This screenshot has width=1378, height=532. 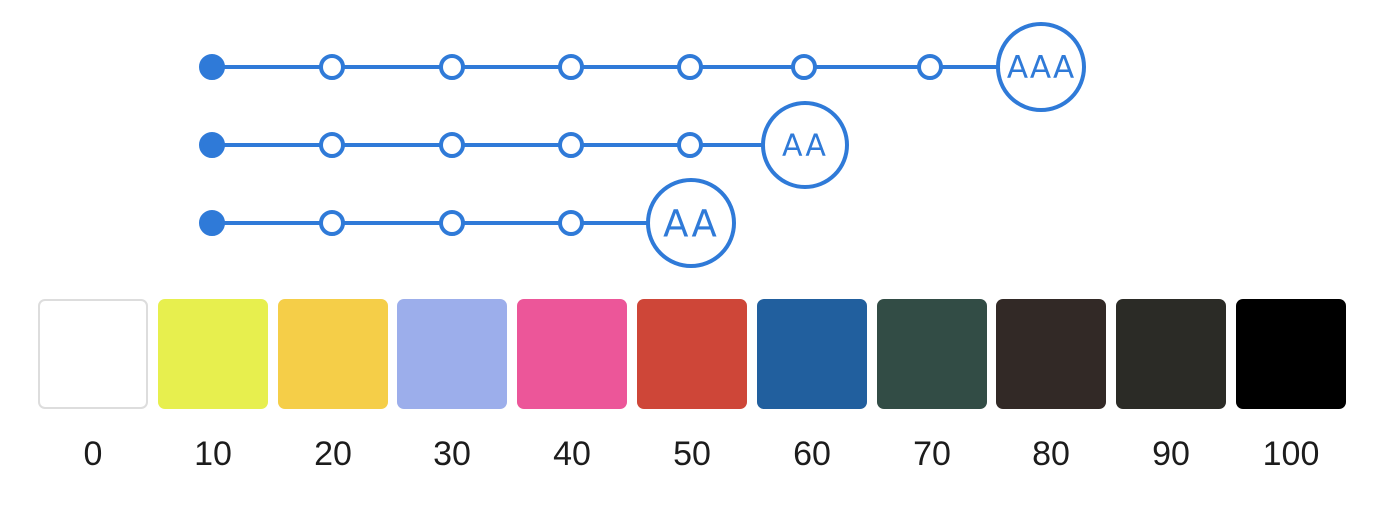 I want to click on swatch-label-20: 20, so click(x=333, y=454).